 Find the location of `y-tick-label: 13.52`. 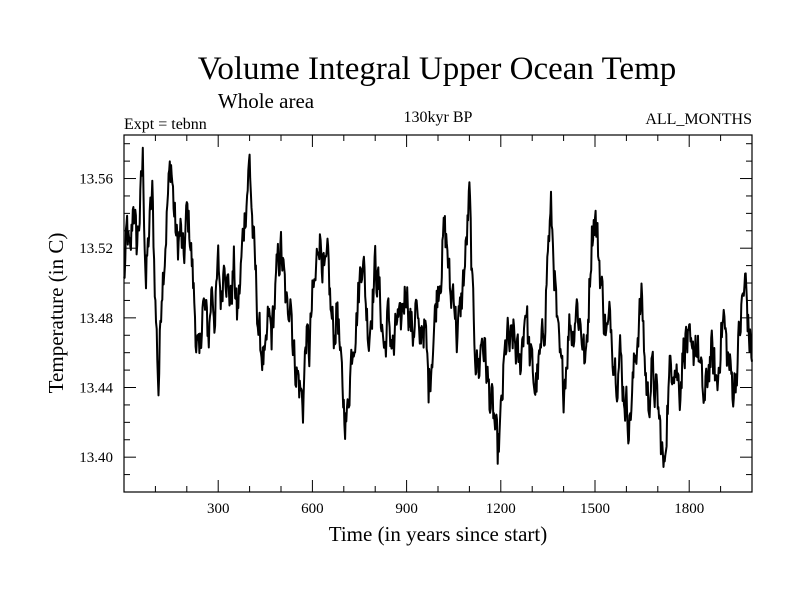

y-tick-label: 13.52 is located at coordinates (96, 249).